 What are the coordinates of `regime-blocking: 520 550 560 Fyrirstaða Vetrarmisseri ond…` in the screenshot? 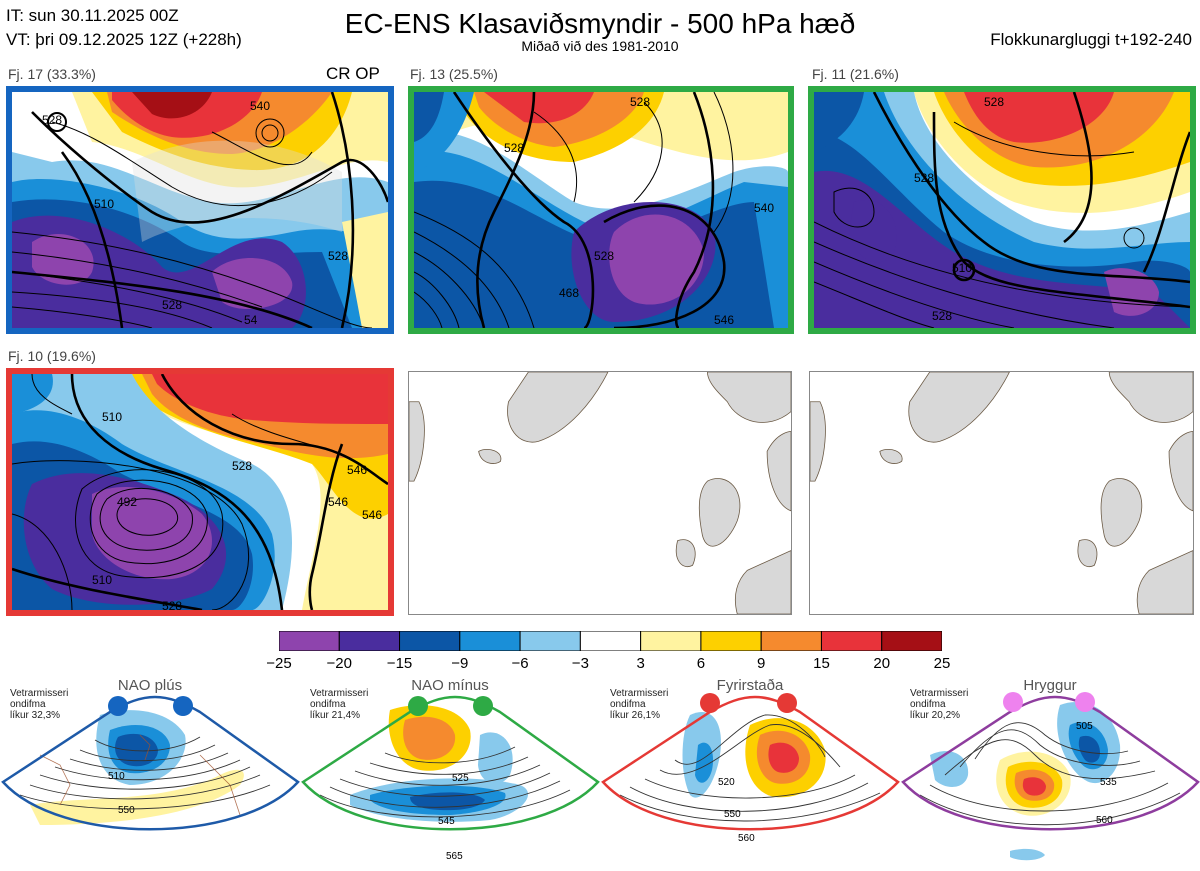 It's located at (750, 773).